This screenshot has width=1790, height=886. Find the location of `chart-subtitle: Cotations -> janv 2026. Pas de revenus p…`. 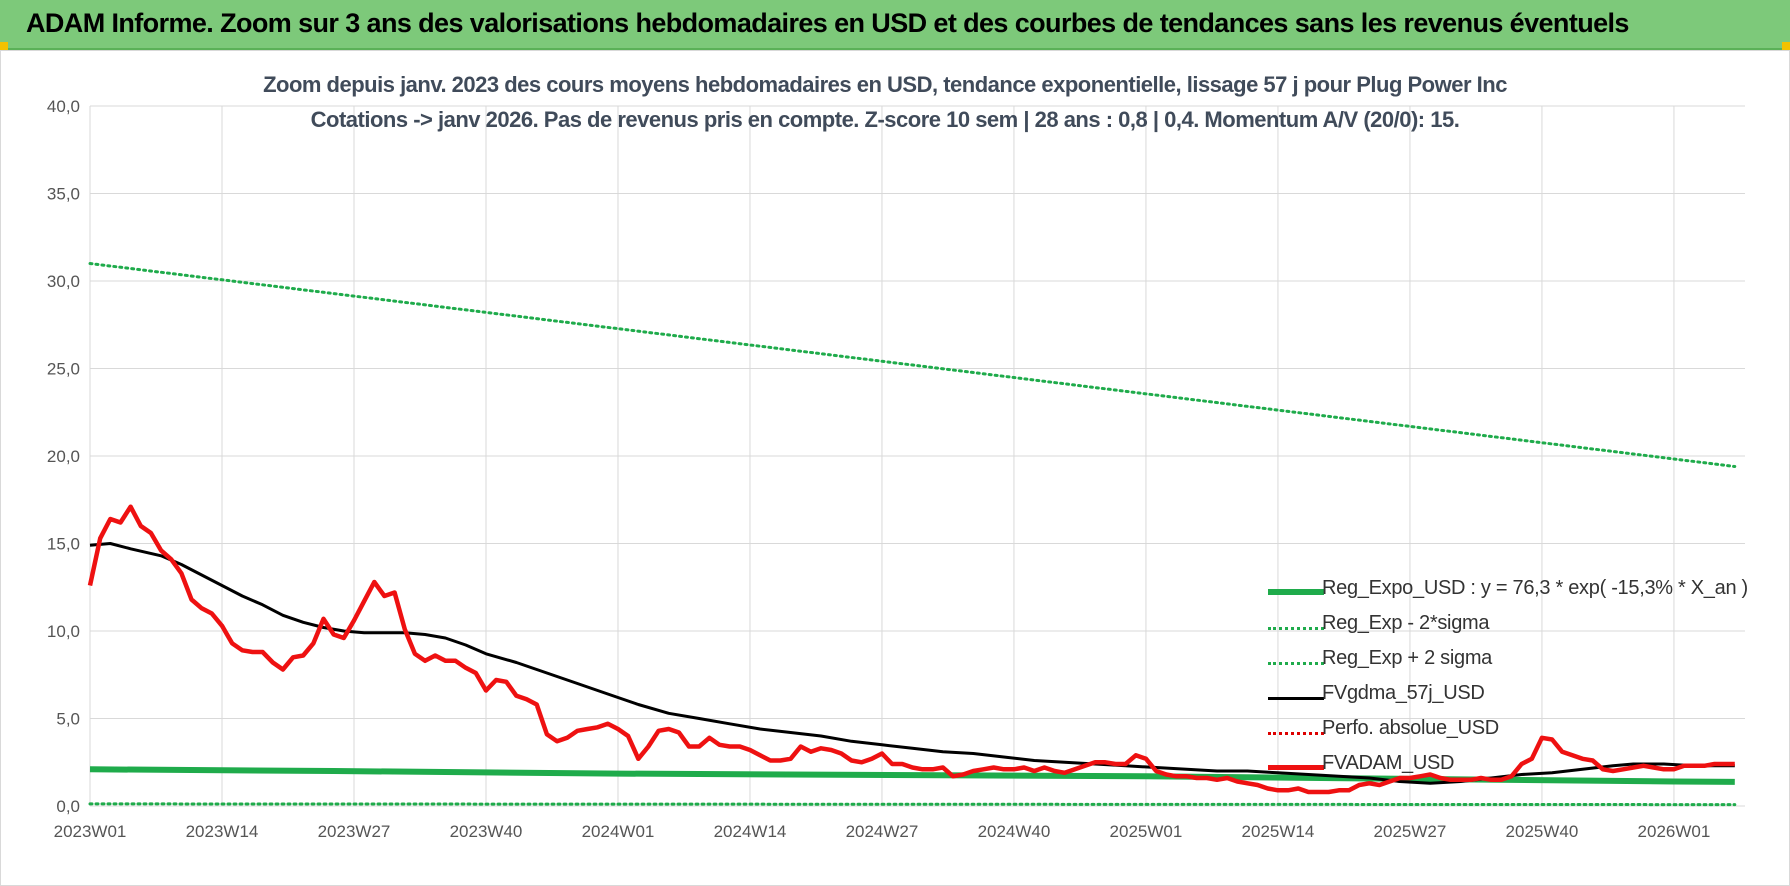

chart-subtitle: Cotations -> janv 2026. Pas de revenus p… is located at coordinates (885, 119).